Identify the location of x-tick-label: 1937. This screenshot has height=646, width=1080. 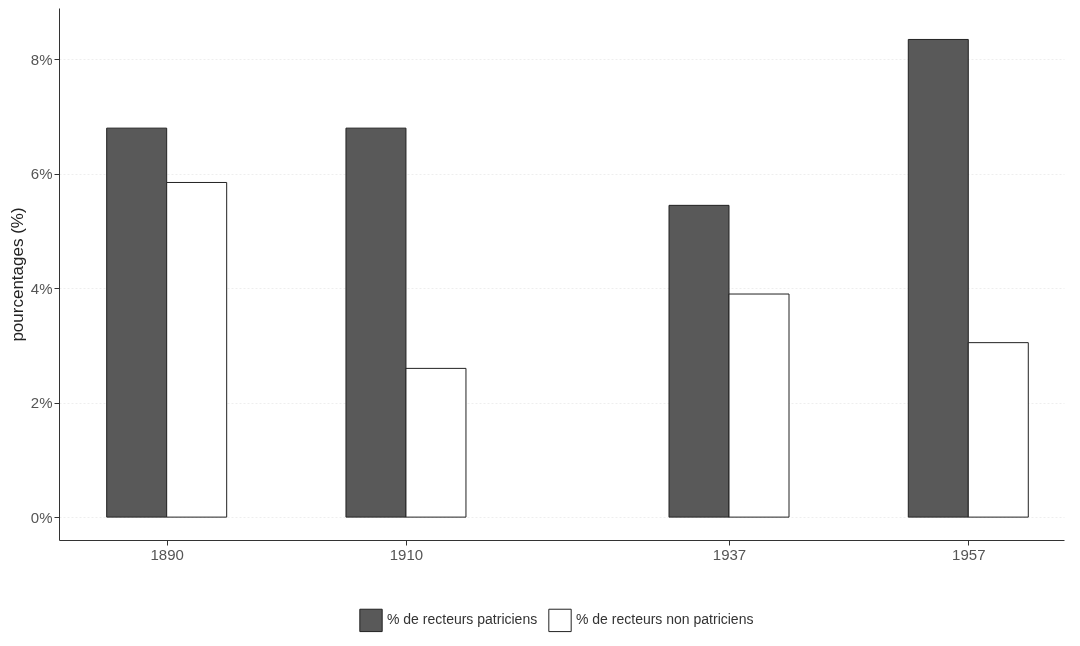
(729, 554).